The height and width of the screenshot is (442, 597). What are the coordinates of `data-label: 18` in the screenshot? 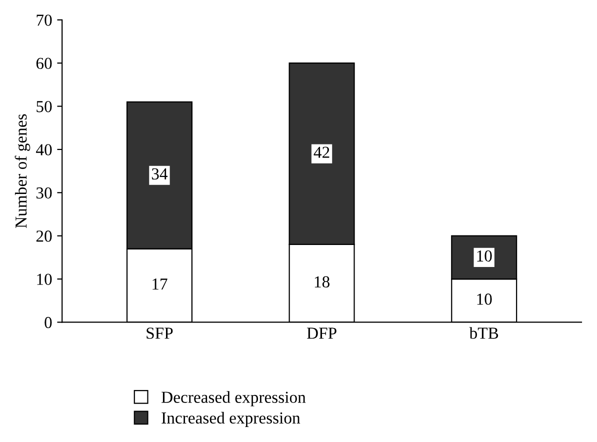 It's located at (322, 282).